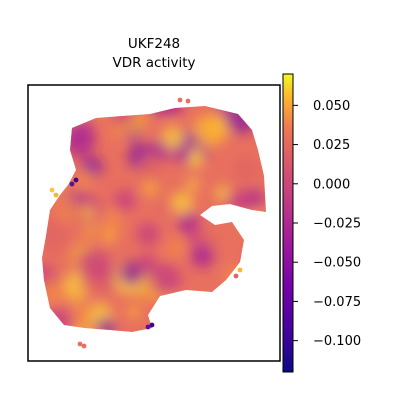  I want to click on colorbar: 0.050 0.025 0.000 −0.025 −0.050 −0.075 −0.100, so click(321, 223).